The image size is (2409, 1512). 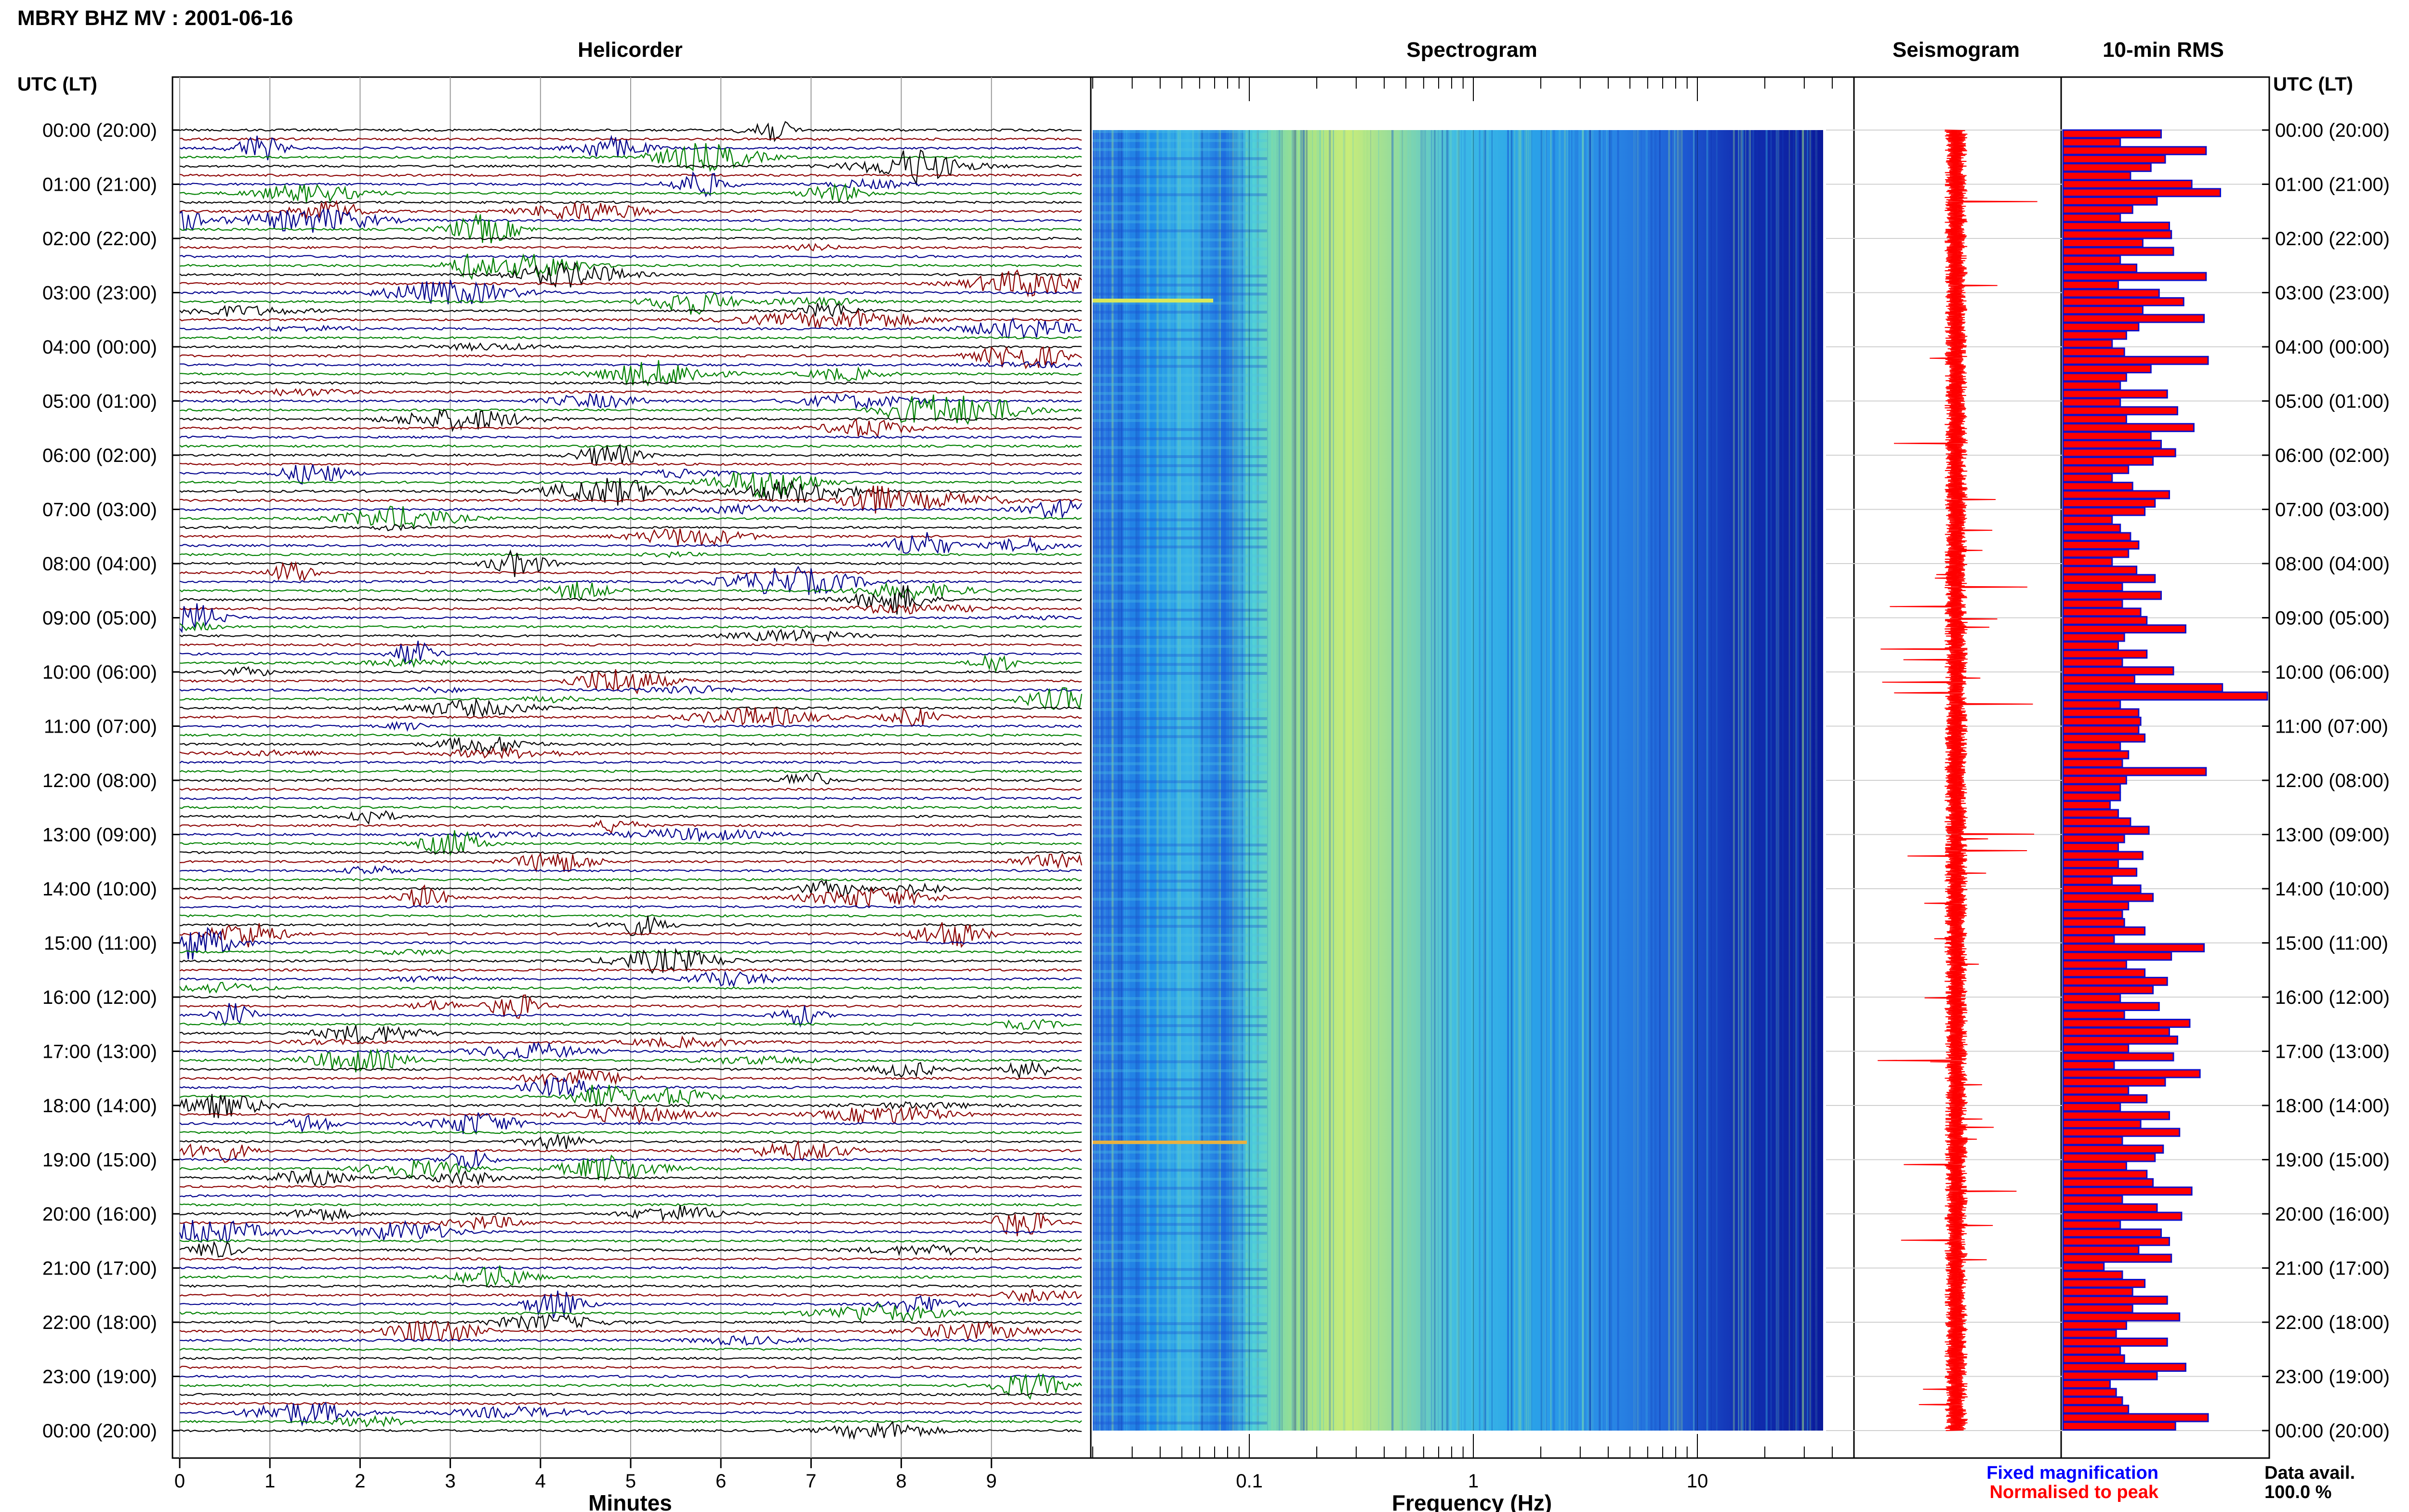 I want to click on time-tick-label-left: 05:00 (01:00), so click(x=99, y=401).